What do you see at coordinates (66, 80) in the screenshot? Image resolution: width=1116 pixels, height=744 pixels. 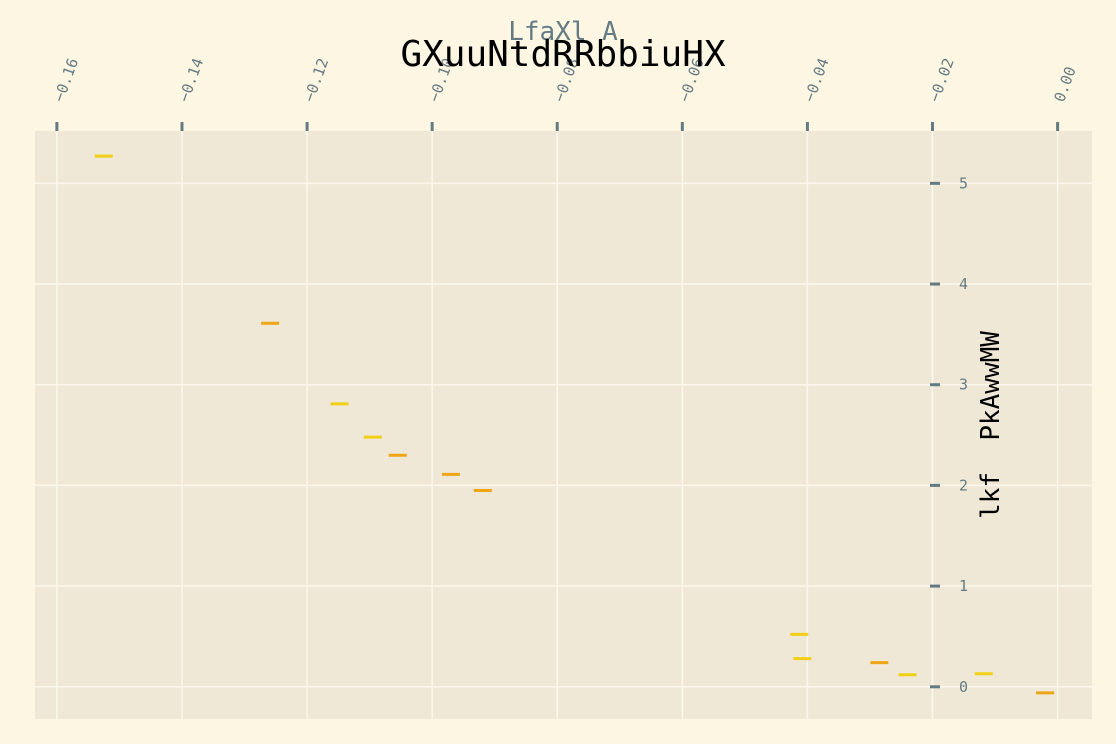 I see `x-tick-label: −0.16` at bounding box center [66, 80].